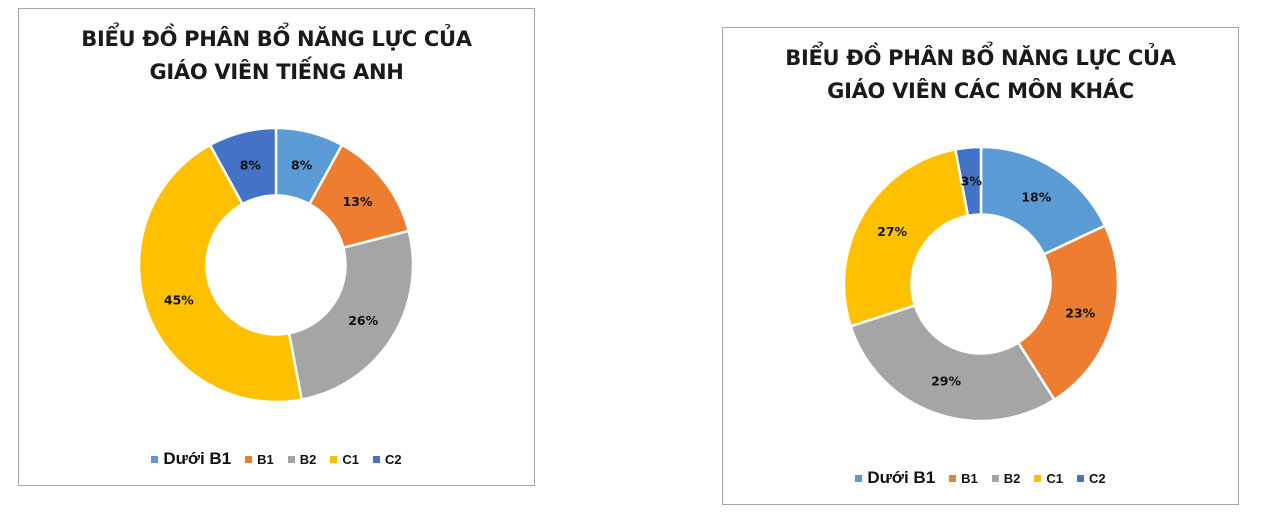  I want to click on chart-title-line-2: GIÁO VIÊN CÁC MÔN KHÁC, so click(980, 91).